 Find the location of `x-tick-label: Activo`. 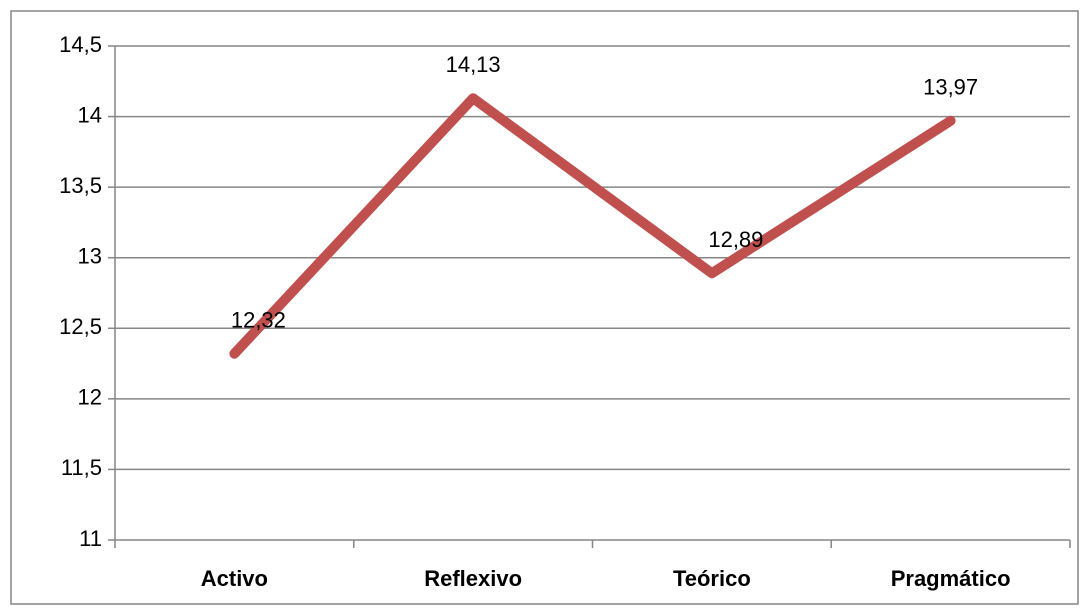

x-tick-label: Activo is located at coordinates (234, 578).